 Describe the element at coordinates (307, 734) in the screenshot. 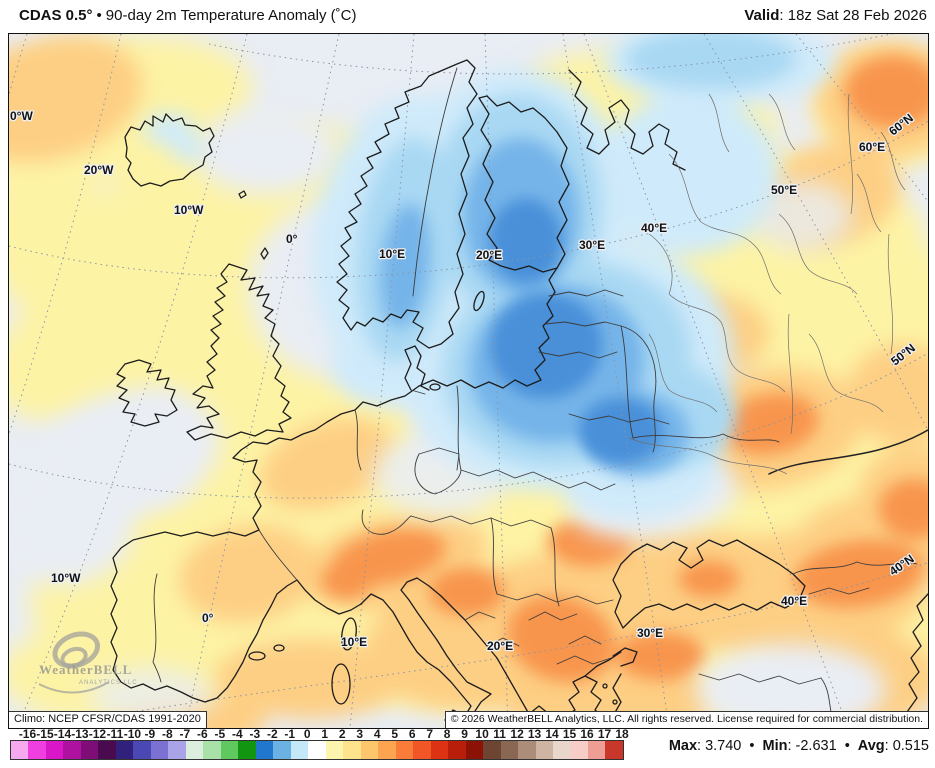

I see `colorbar-tick: 0` at that location.